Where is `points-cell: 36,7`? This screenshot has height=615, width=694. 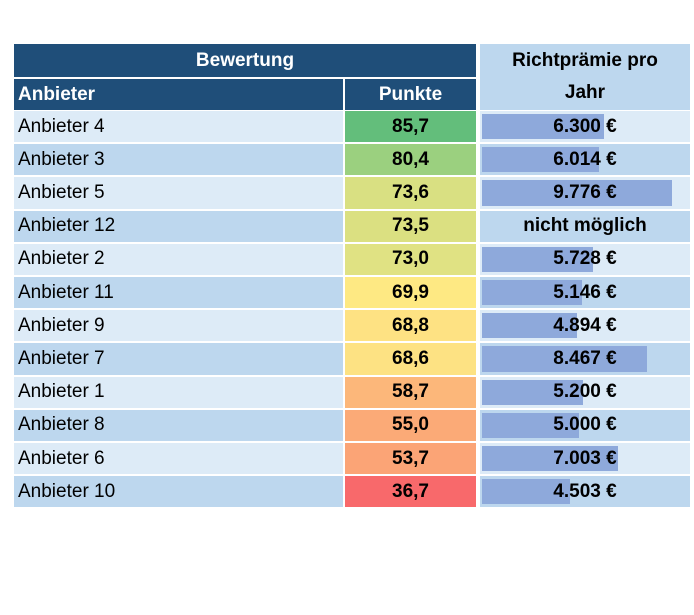
points-cell: 36,7 is located at coordinates (410, 492).